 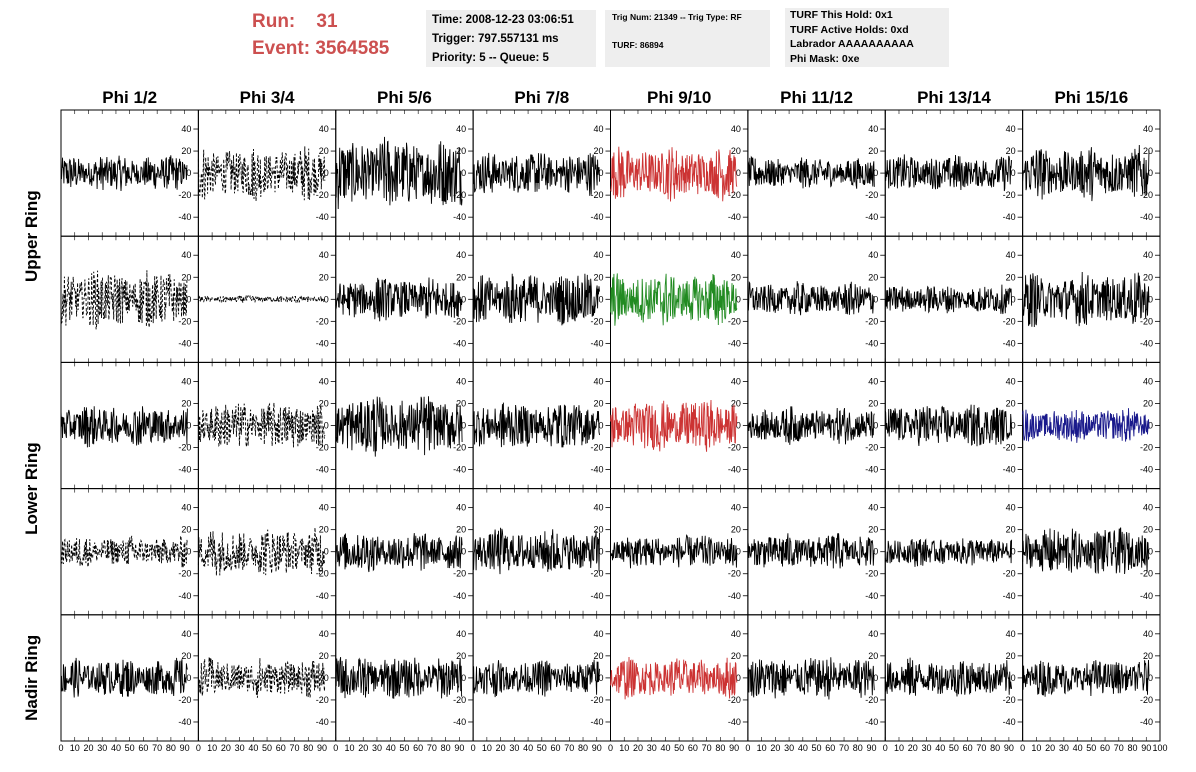 What do you see at coordinates (446, 748) in the screenshot?
I see `x-tick-label: 80` at bounding box center [446, 748].